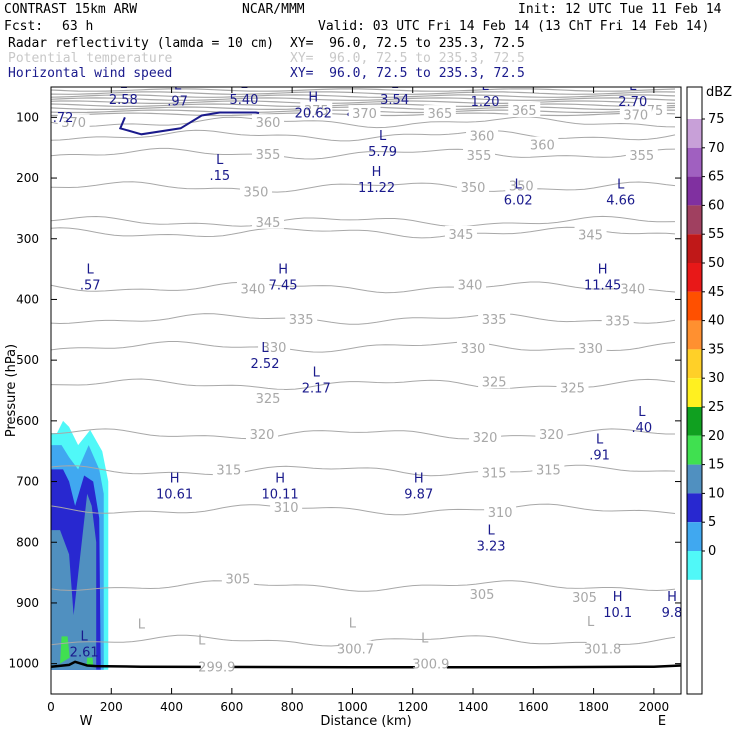  Describe the element at coordinates (524, 111) in the screenshot. I see `theta-label: 365` at that location.